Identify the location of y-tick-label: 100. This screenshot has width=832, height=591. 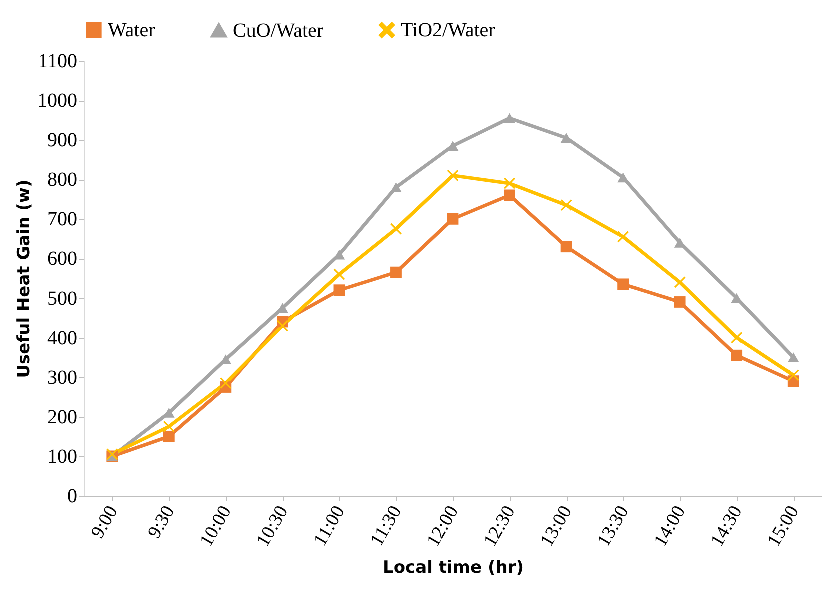
(63, 457).